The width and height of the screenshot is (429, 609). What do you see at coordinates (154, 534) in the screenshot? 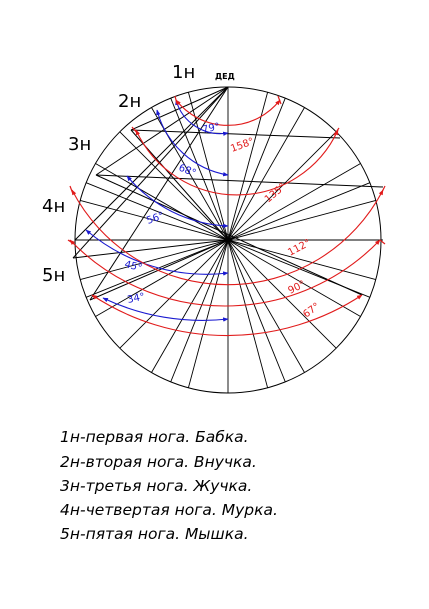
I see `legend-line-5: 5н-пятая нога. Мышка.` at bounding box center [154, 534].